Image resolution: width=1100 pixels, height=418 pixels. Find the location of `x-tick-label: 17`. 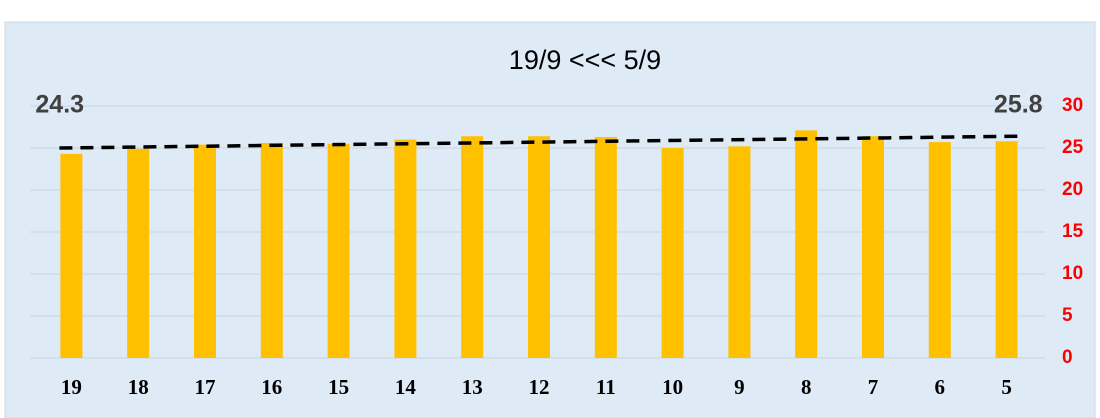

x-tick-label: 17 is located at coordinates (205, 387).